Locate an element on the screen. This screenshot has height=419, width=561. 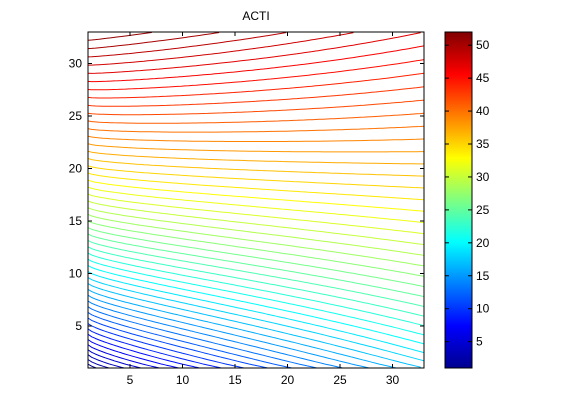
colorbar-tick-label: 10 is located at coordinates (483, 309).